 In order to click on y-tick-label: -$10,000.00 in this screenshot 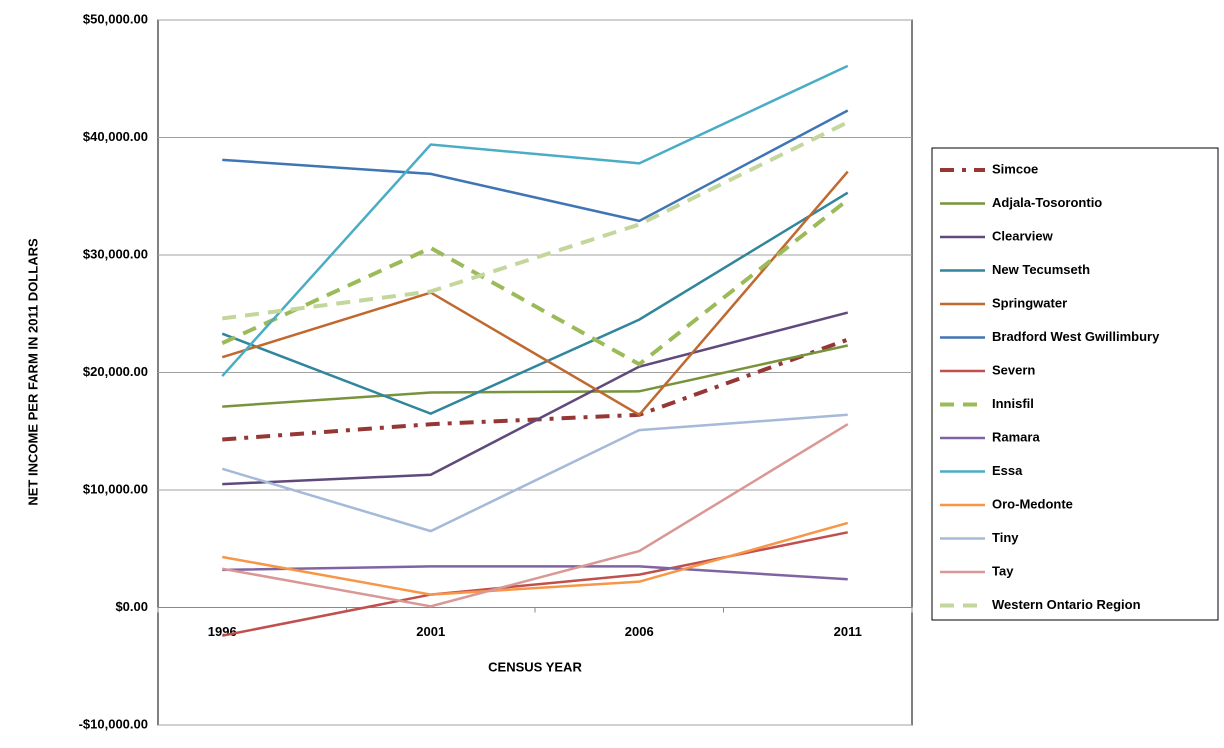, I will do `click(113, 723)`.